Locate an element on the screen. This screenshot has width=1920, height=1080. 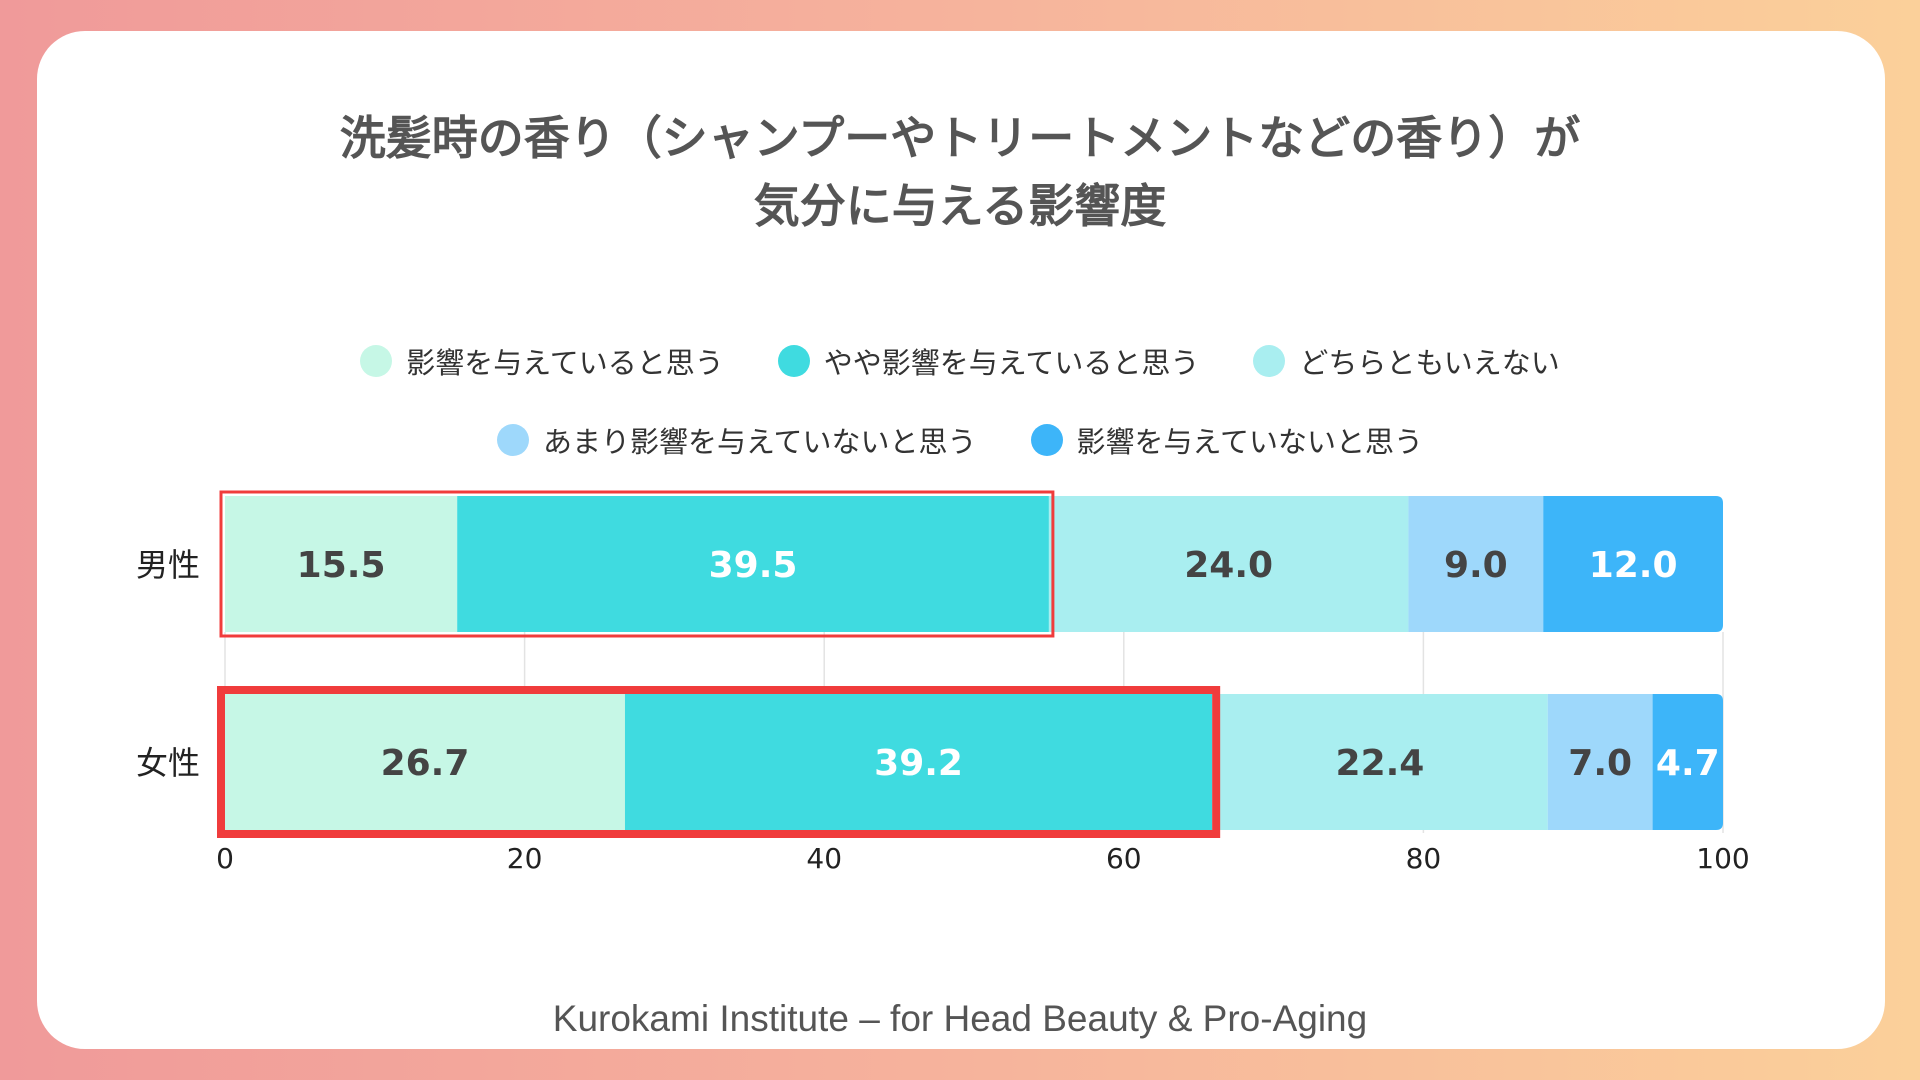
legend-item: やや影響を与えていると思う is located at coordinates (988, 361).